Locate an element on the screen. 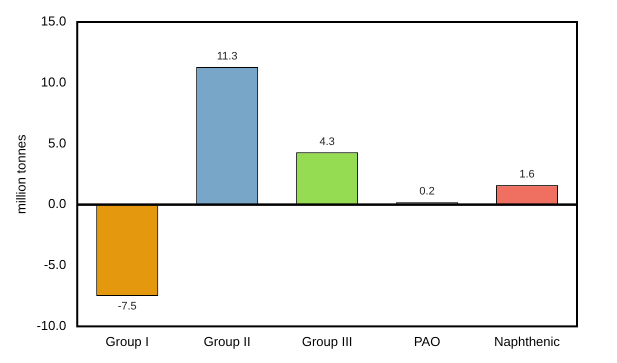 This screenshot has width=617, height=363. data-label: 4.3 is located at coordinates (327, 142).